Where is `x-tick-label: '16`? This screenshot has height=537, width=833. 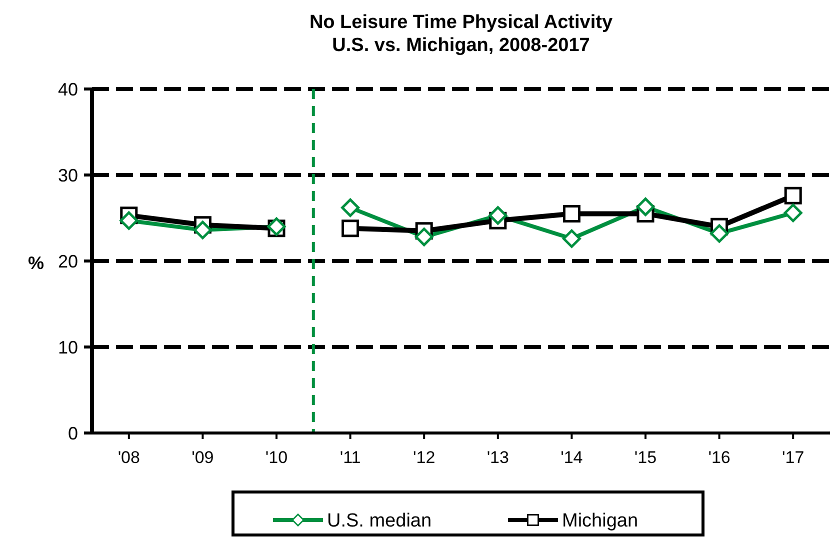 x-tick-label: '16 is located at coordinates (719, 457).